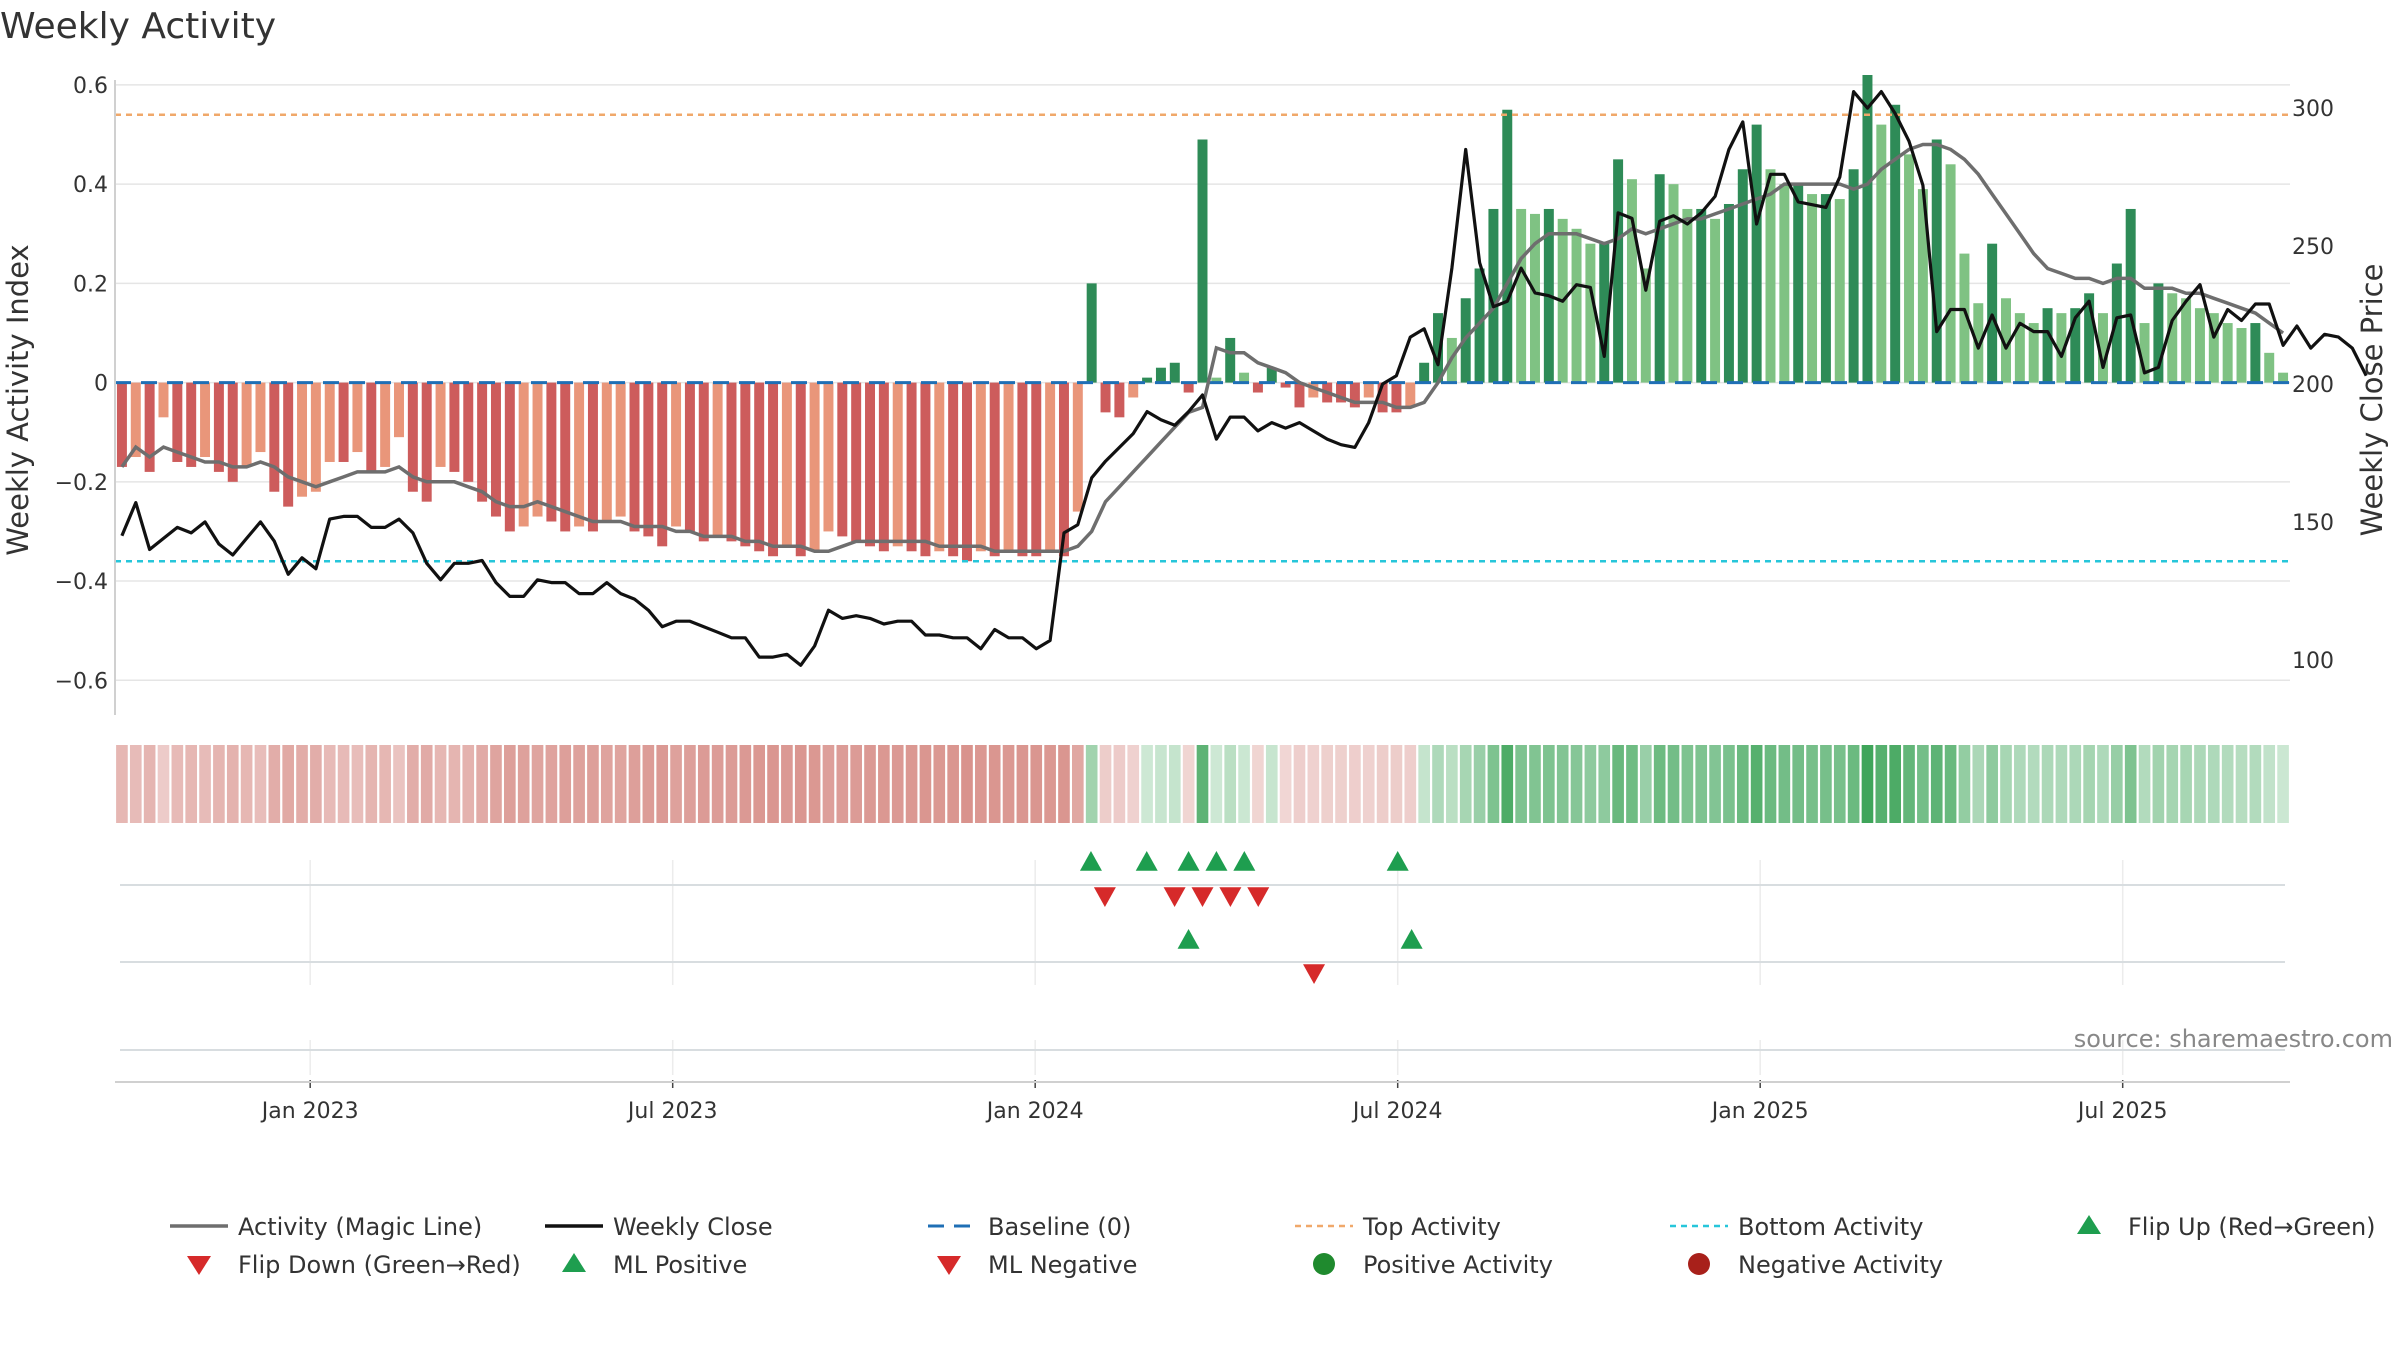  I want to click on x-tick-label: Jul 2023, so click(672, 1111).